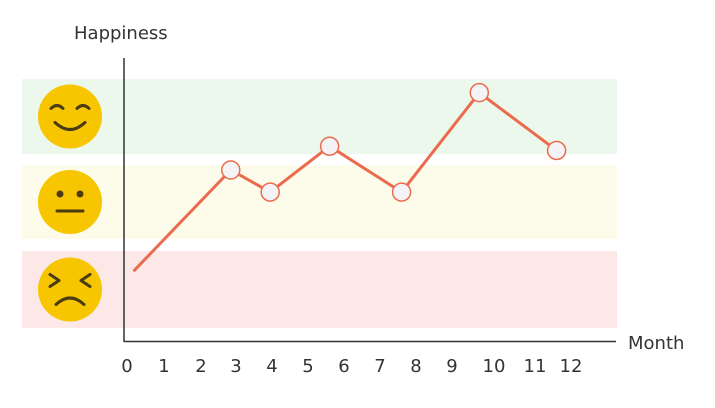 This screenshot has height=408, width=715. Describe the element at coordinates (271, 366) in the screenshot. I see `x-tick-label: 4` at that location.